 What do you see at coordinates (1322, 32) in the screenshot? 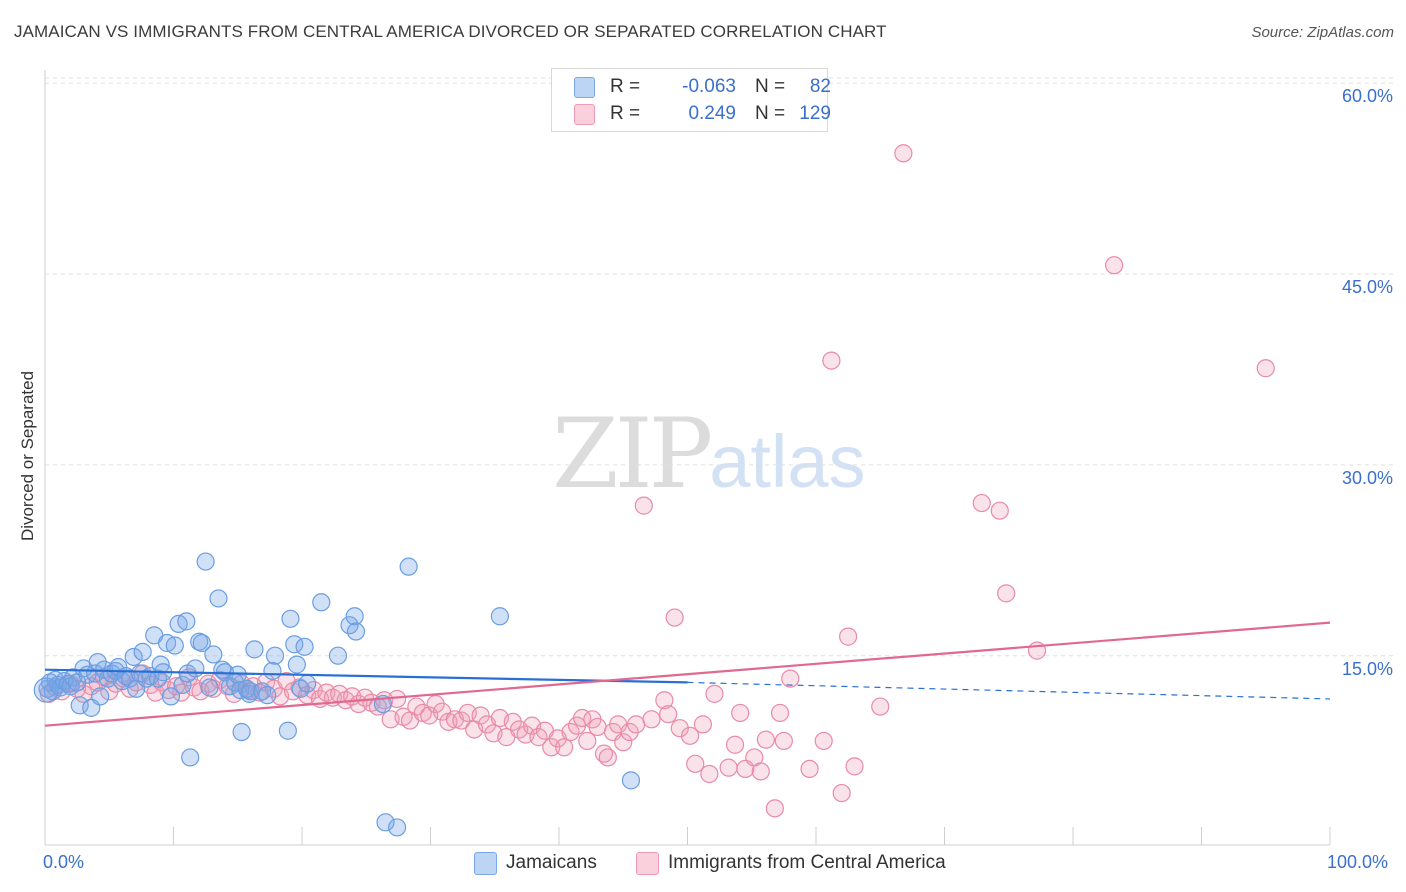
I see `source-note: Source: ZipAtlas.com` at bounding box center [1322, 32].